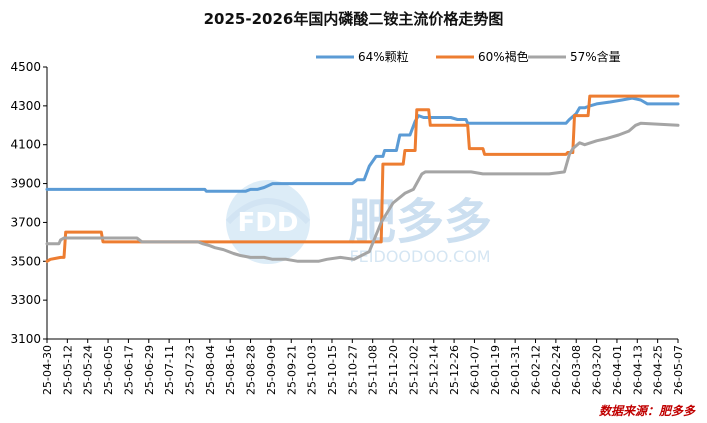 The height and width of the screenshot is (423, 707). I want to click on watermark-url: FEIDOODOO.COM, so click(419, 256).